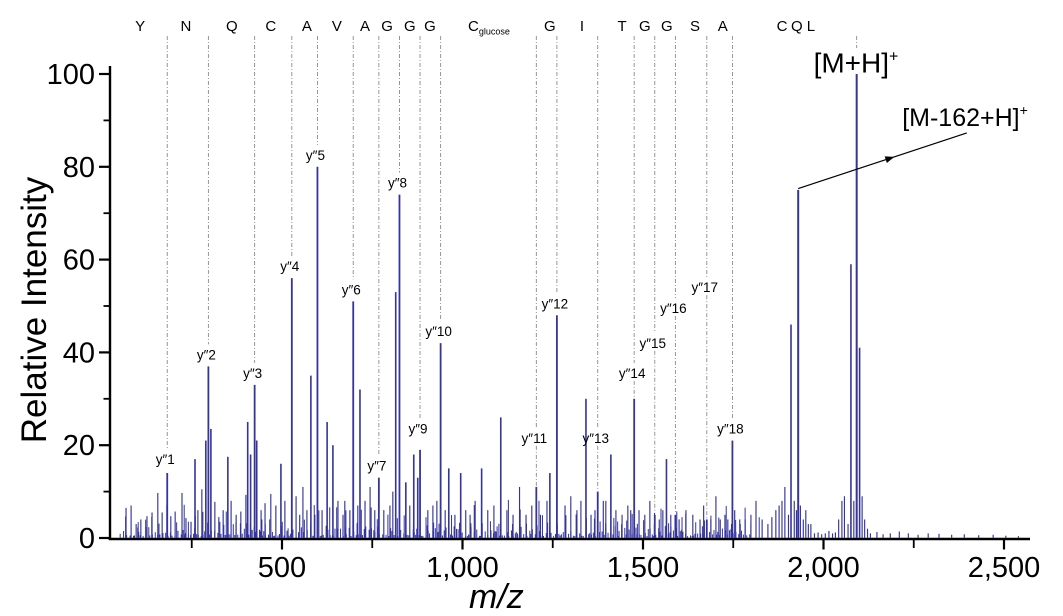 The width and height of the screenshot is (1063, 616). I want to click on y-ion-label: y″12, so click(555, 303).